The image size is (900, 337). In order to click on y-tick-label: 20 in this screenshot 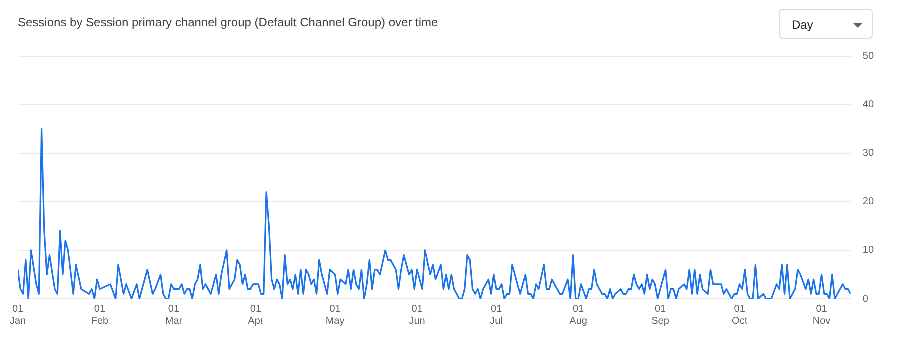, I will do `click(868, 202)`.